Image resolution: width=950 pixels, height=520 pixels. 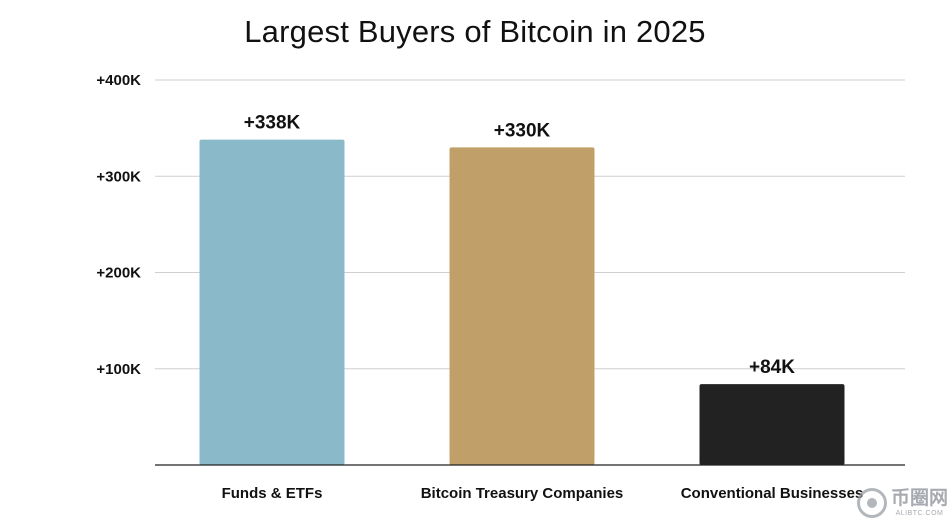 What do you see at coordinates (118, 225) in the screenshot?
I see `y-axis-tick-labels: +100K +200K +300K +400K` at bounding box center [118, 225].